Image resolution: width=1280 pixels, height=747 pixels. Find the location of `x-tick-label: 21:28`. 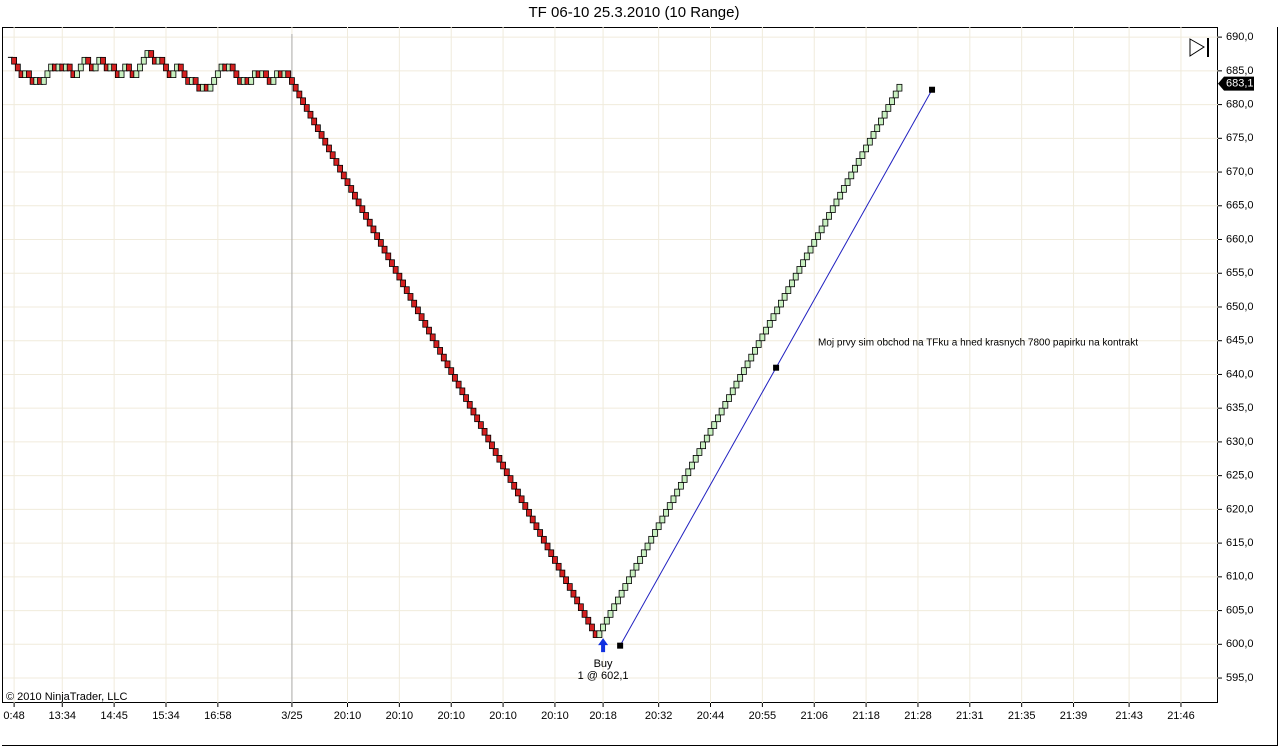

x-tick-label: 21:28 is located at coordinates (918, 716).